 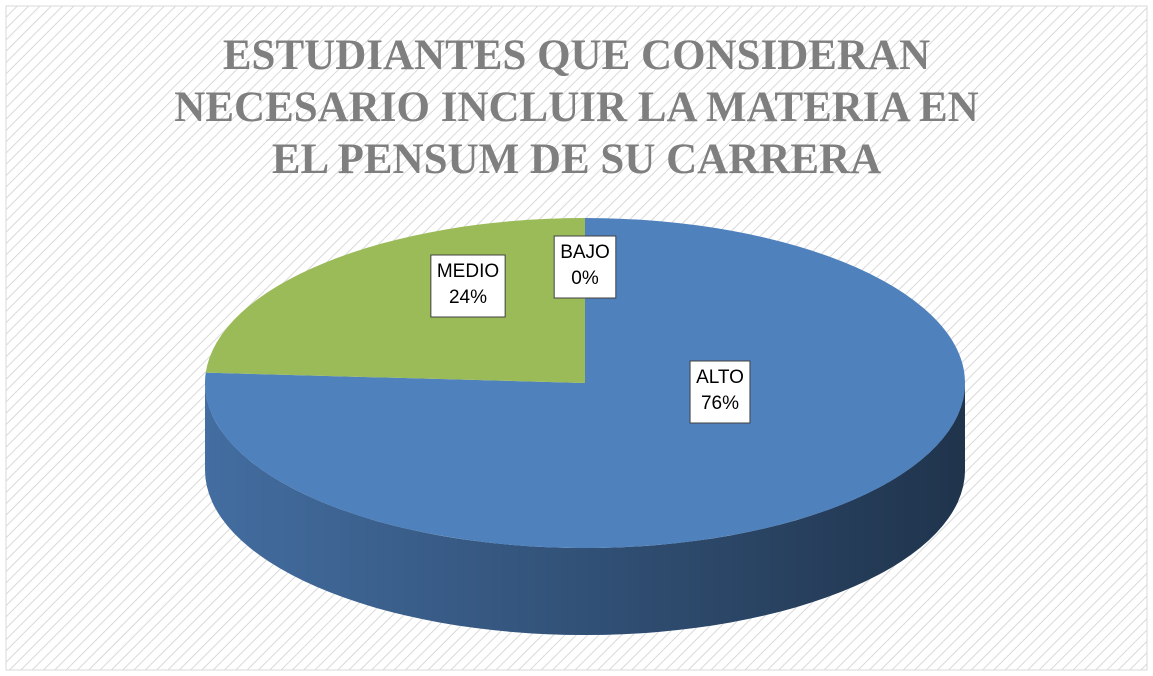 I want to click on data-label-value: 76%, so click(x=720, y=403).